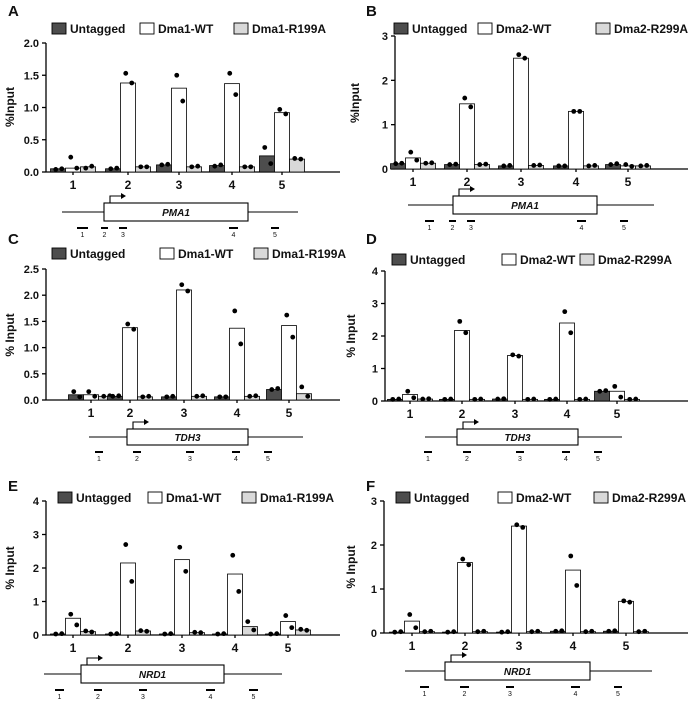 This screenshot has height=701, width=697. What do you see at coordinates (60, 697) in the screenshot?
I see `primer-label: 1` at bounding box center [60, 697].